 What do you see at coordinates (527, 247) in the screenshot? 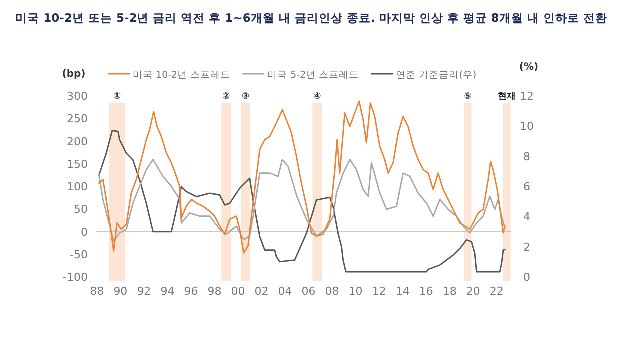
I see `y2-tick-label: 2` at bounding box center [527, 247].